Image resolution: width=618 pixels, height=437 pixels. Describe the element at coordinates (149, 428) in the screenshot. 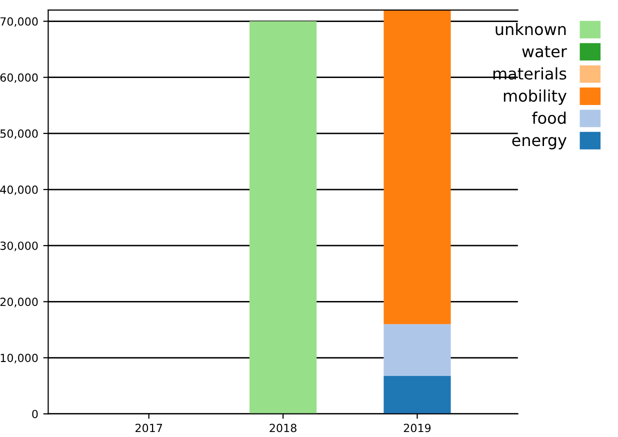

I see `x-tick-label: 2017` at that location.